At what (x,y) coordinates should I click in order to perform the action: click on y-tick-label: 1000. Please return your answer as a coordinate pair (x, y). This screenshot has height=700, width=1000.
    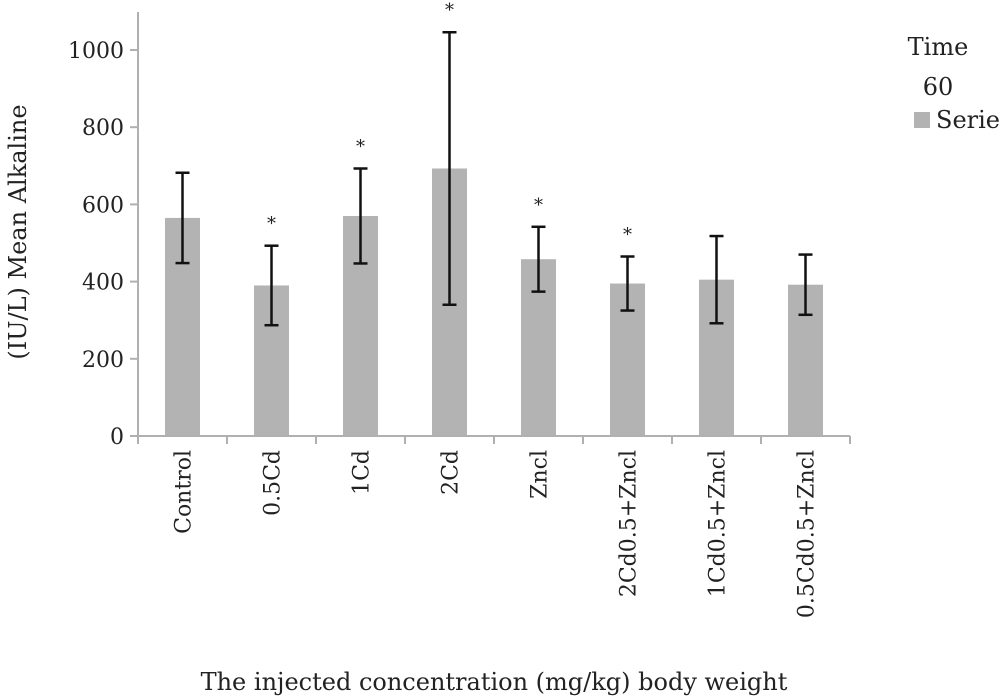
    Looking at the image, I should click on (96, 51).